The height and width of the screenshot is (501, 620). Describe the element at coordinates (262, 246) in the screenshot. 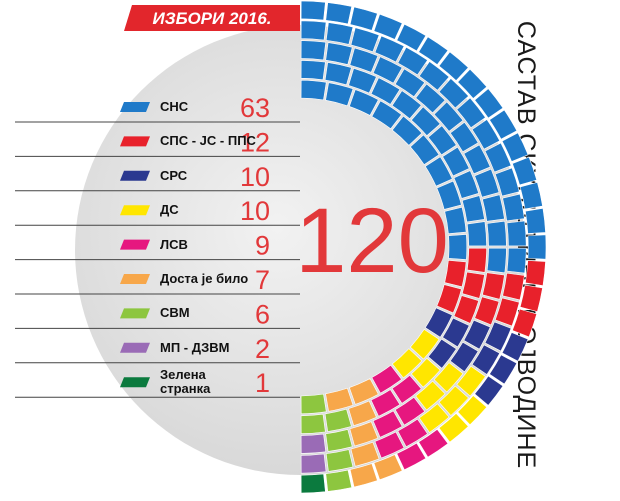

I see `seat-count: 9` at that location.